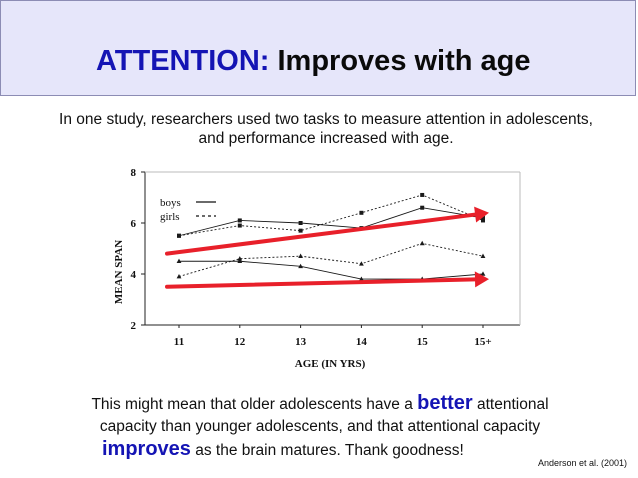 This screenshot has width=638, height=478. What do you see at coordinates (510, 404) in the screenshot?
I see `conclusion-part-2: attentional` at bounding box center [510, 404].